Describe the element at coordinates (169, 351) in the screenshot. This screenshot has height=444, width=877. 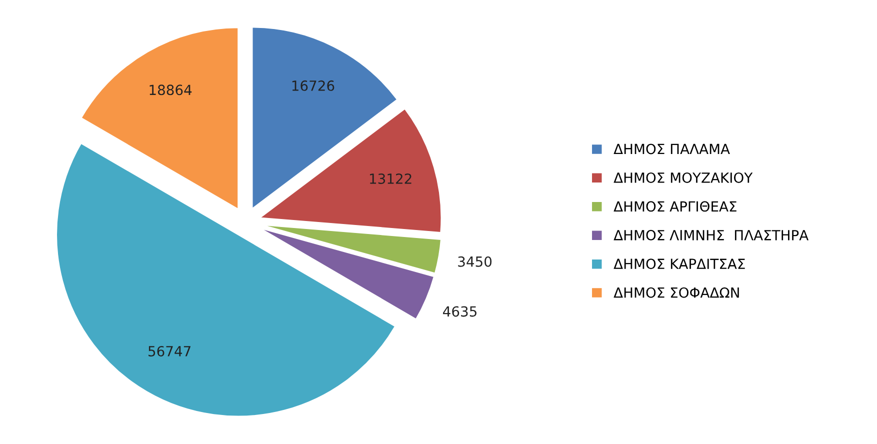
I see `data-label: 56747` at that location.